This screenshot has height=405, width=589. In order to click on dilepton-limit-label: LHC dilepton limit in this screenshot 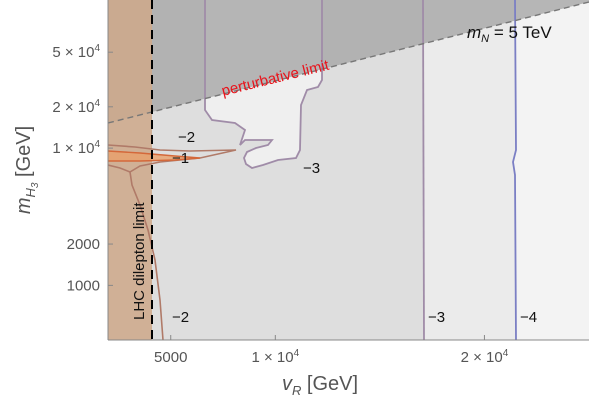, I will do `click(139, 261)`.